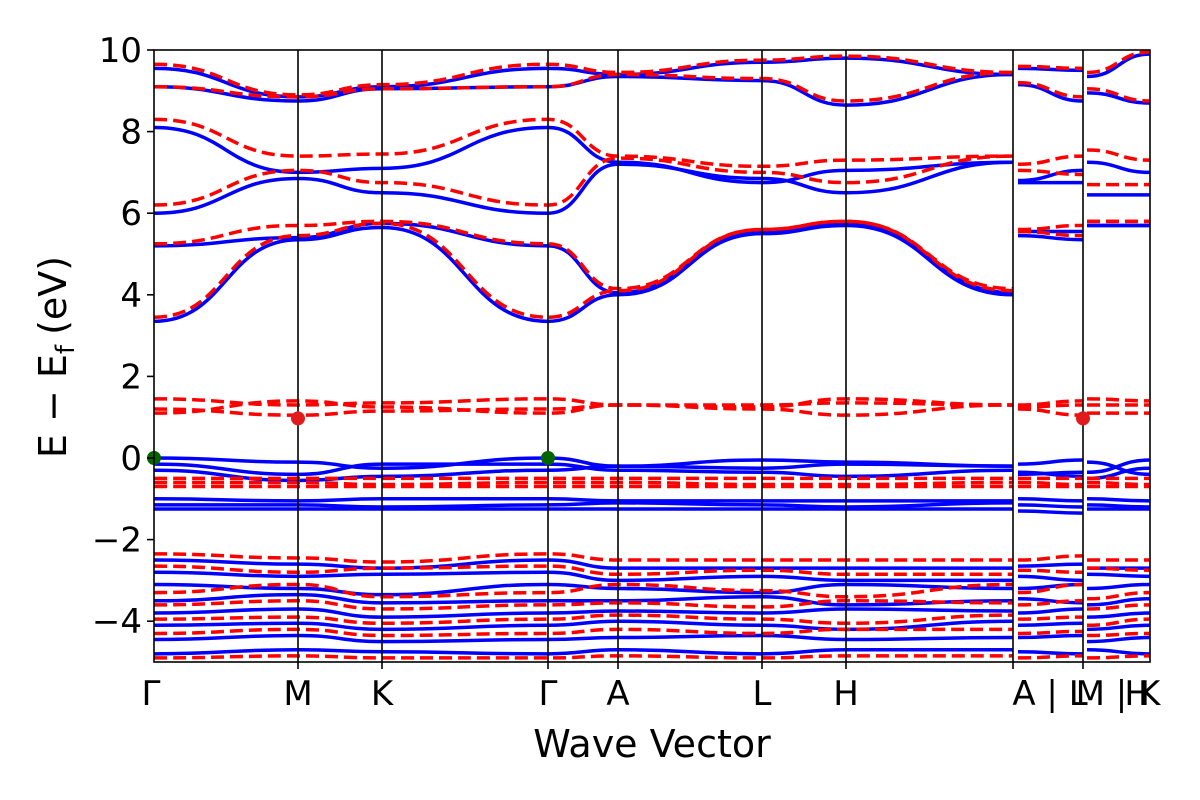 This screenshot has height=800, width=1200. What do you see at coordinates (652, 744) in the screenshot?
I see `x-axis-label: Wave Vector` at bounding box center [652, 744].